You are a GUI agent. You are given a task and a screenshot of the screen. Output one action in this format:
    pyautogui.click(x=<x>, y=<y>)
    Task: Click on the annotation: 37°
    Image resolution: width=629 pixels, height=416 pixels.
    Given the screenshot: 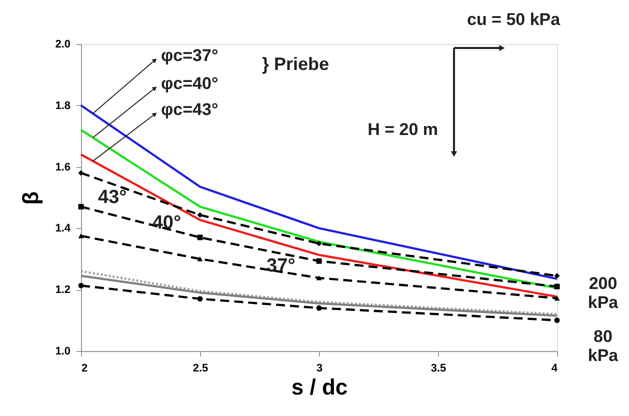 What is the action you would take?
    pyautogui.click(x=281, y=266)
    